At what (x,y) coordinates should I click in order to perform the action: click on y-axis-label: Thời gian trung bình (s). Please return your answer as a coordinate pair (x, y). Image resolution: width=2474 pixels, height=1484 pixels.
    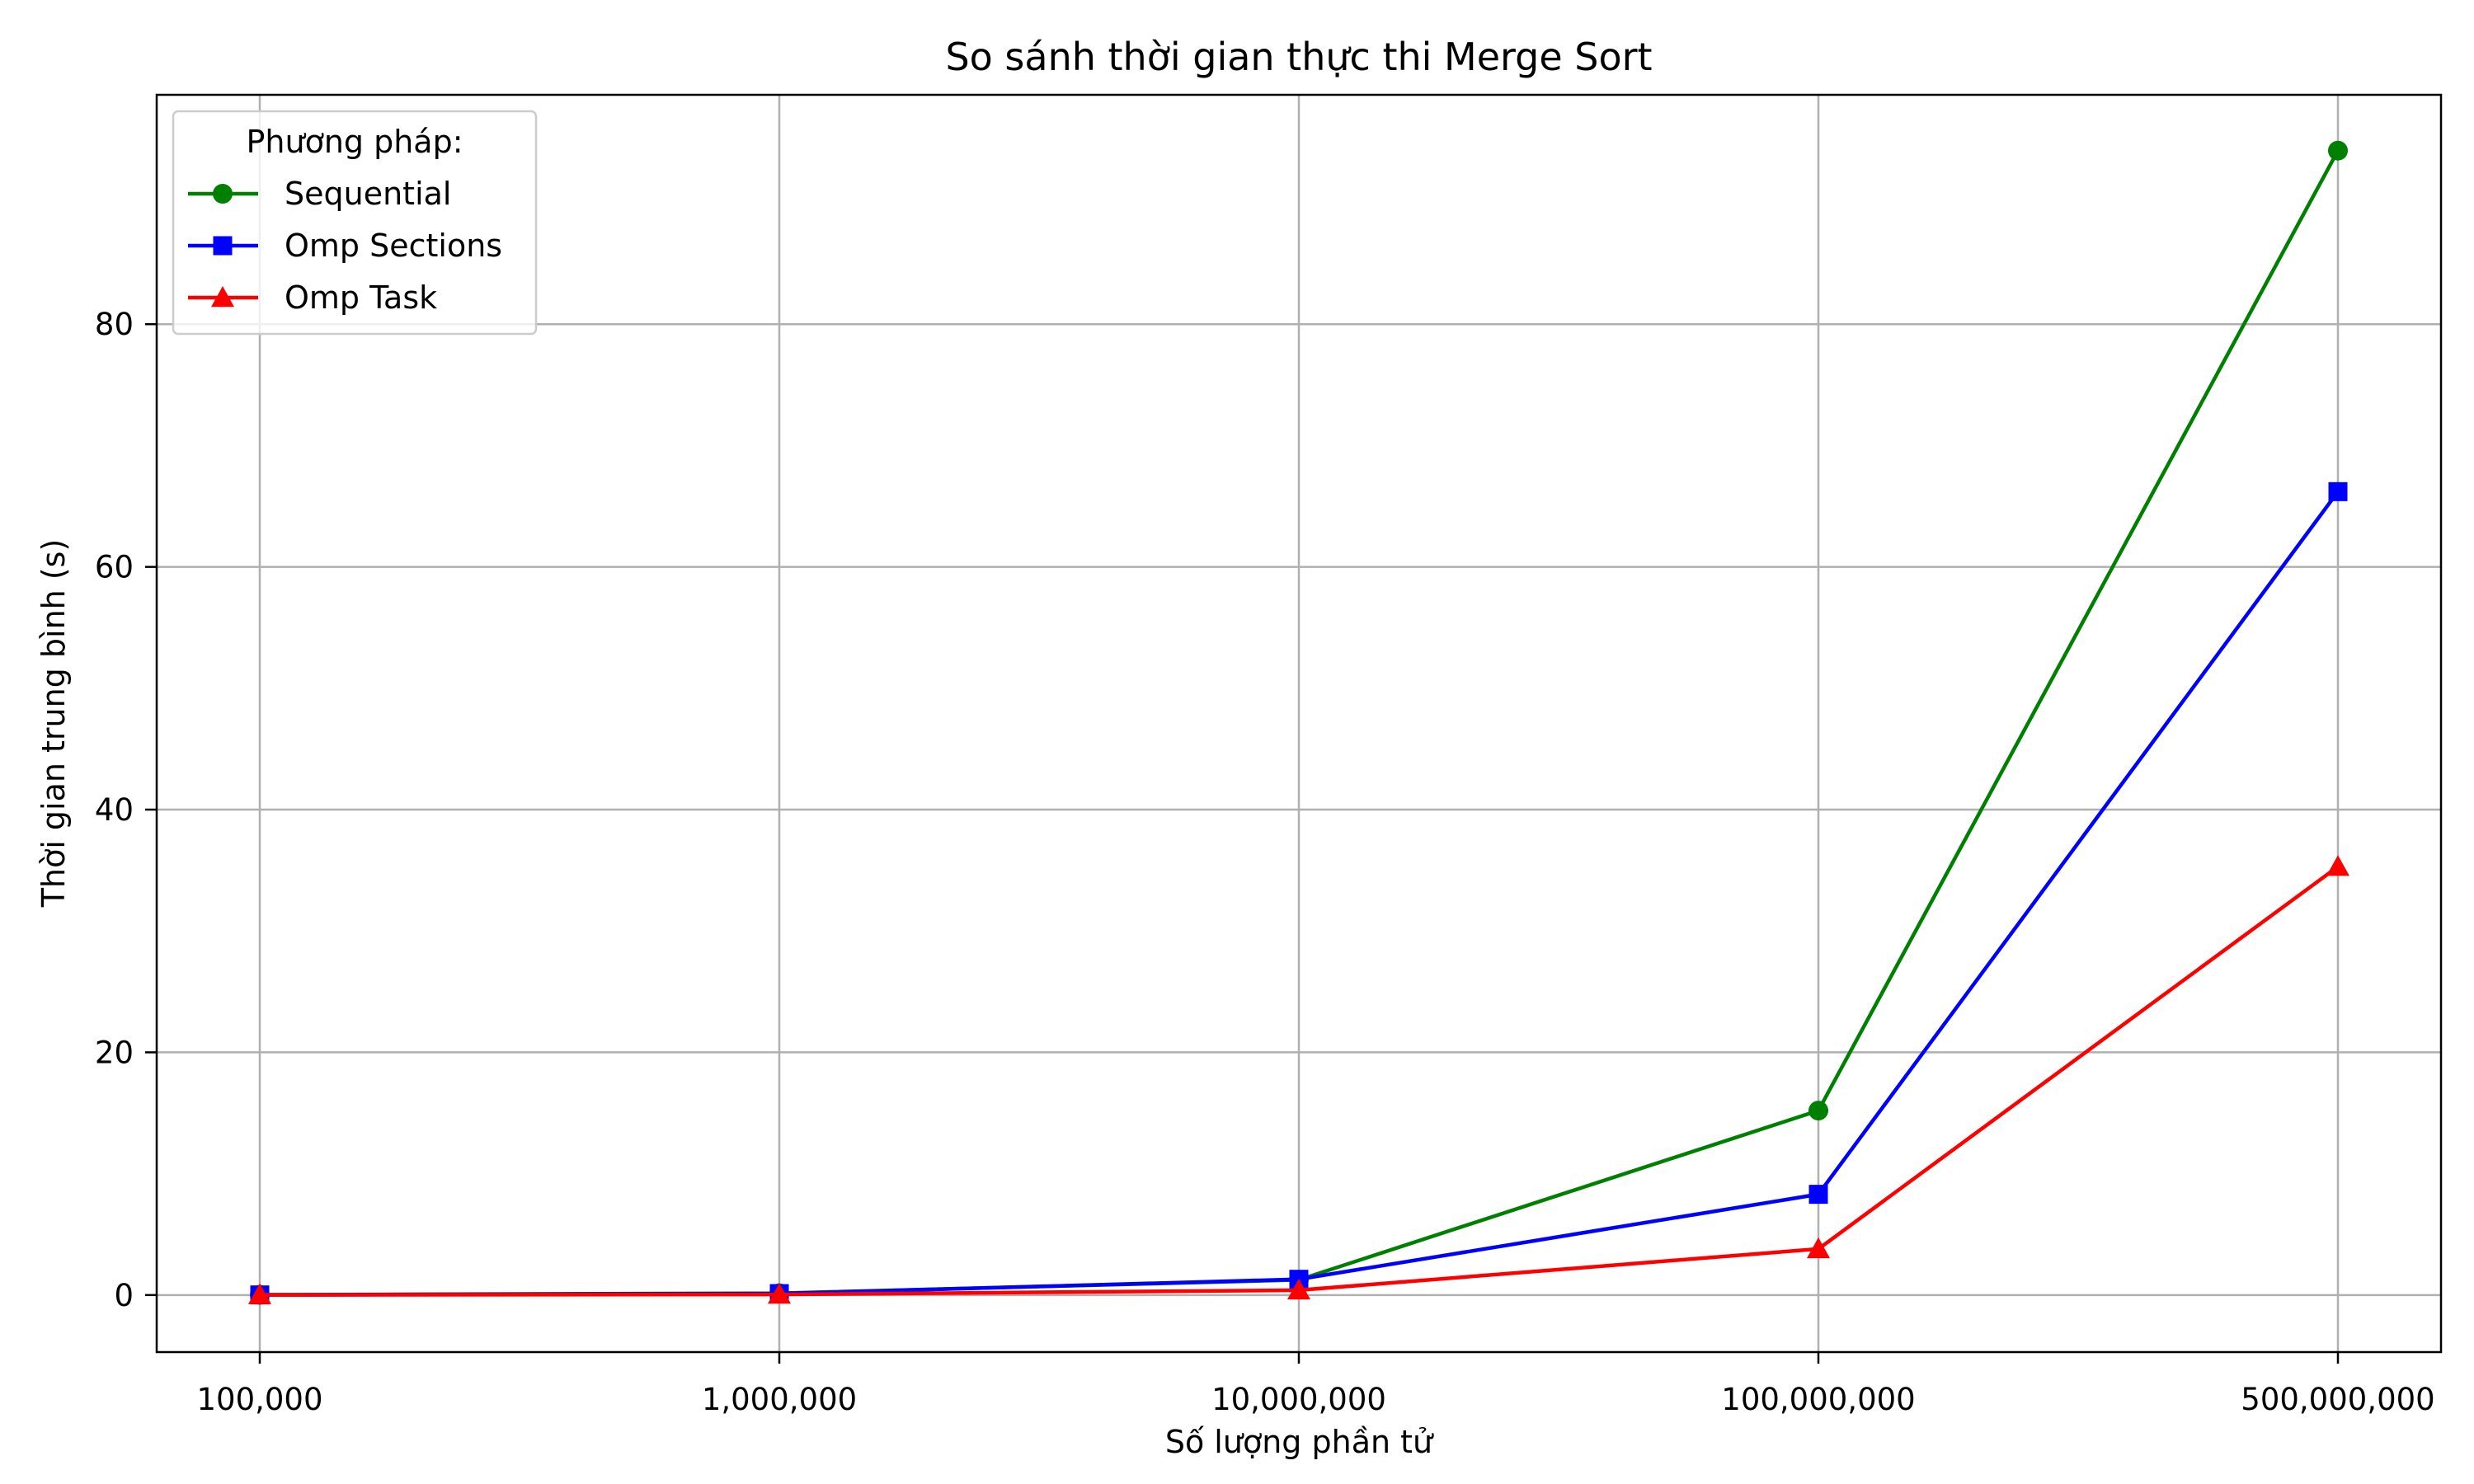
    Looking at the image, I should click on (53, 724).